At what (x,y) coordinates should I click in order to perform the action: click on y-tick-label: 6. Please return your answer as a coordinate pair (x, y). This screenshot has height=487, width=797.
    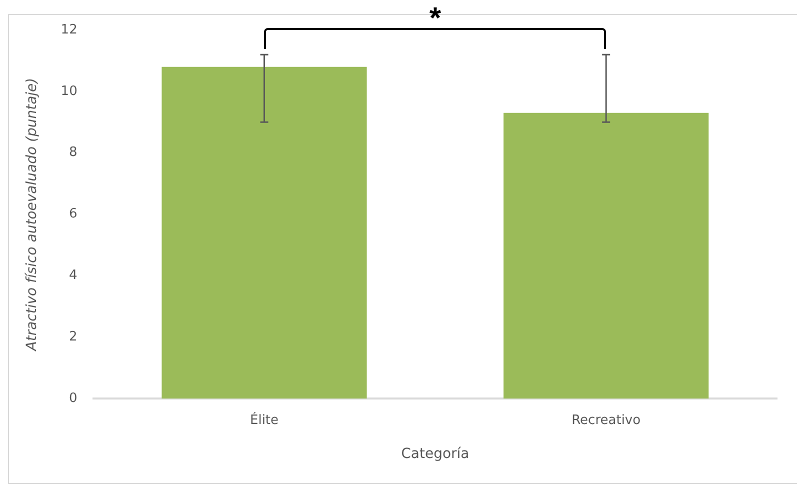
    Looking at the image, I should click on (73, 214).